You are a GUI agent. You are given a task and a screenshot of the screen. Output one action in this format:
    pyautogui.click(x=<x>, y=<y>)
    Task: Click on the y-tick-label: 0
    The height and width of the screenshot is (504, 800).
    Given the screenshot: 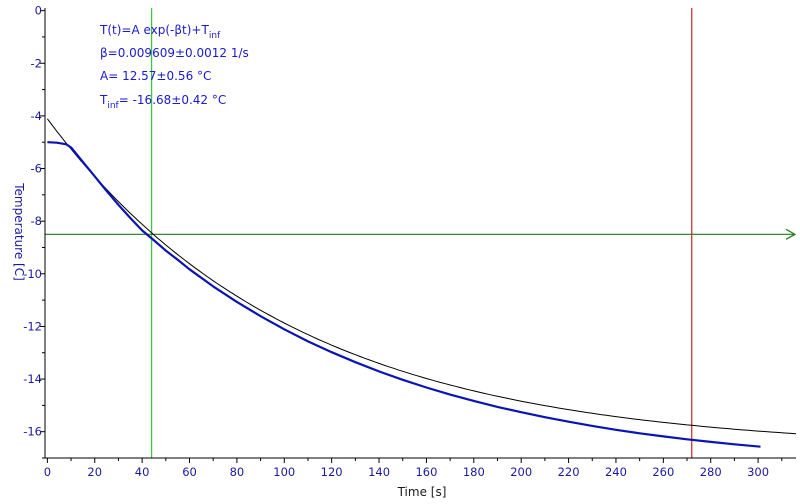 What is the action you would take?
    pyautogui.click(x=38, y=11)
    